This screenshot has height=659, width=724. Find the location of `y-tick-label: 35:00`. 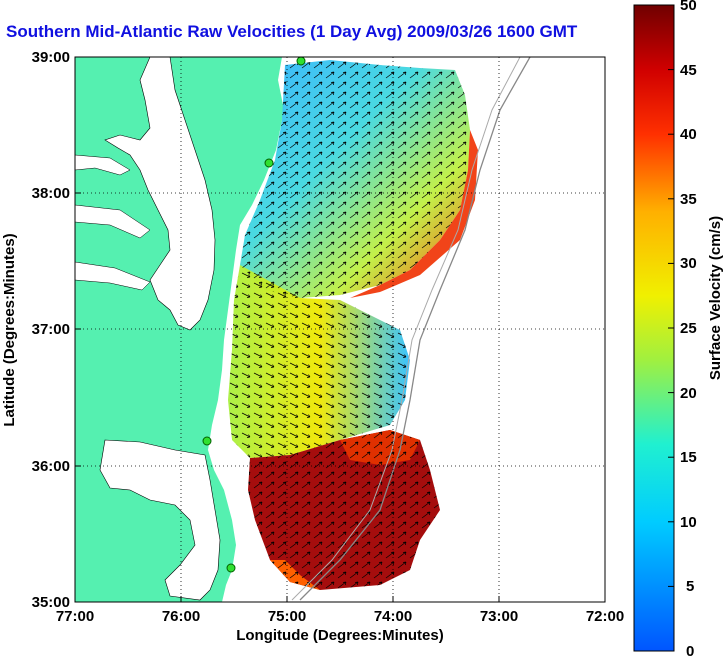

y-tick-label: 35:00 is located at coordinates (51, 602).